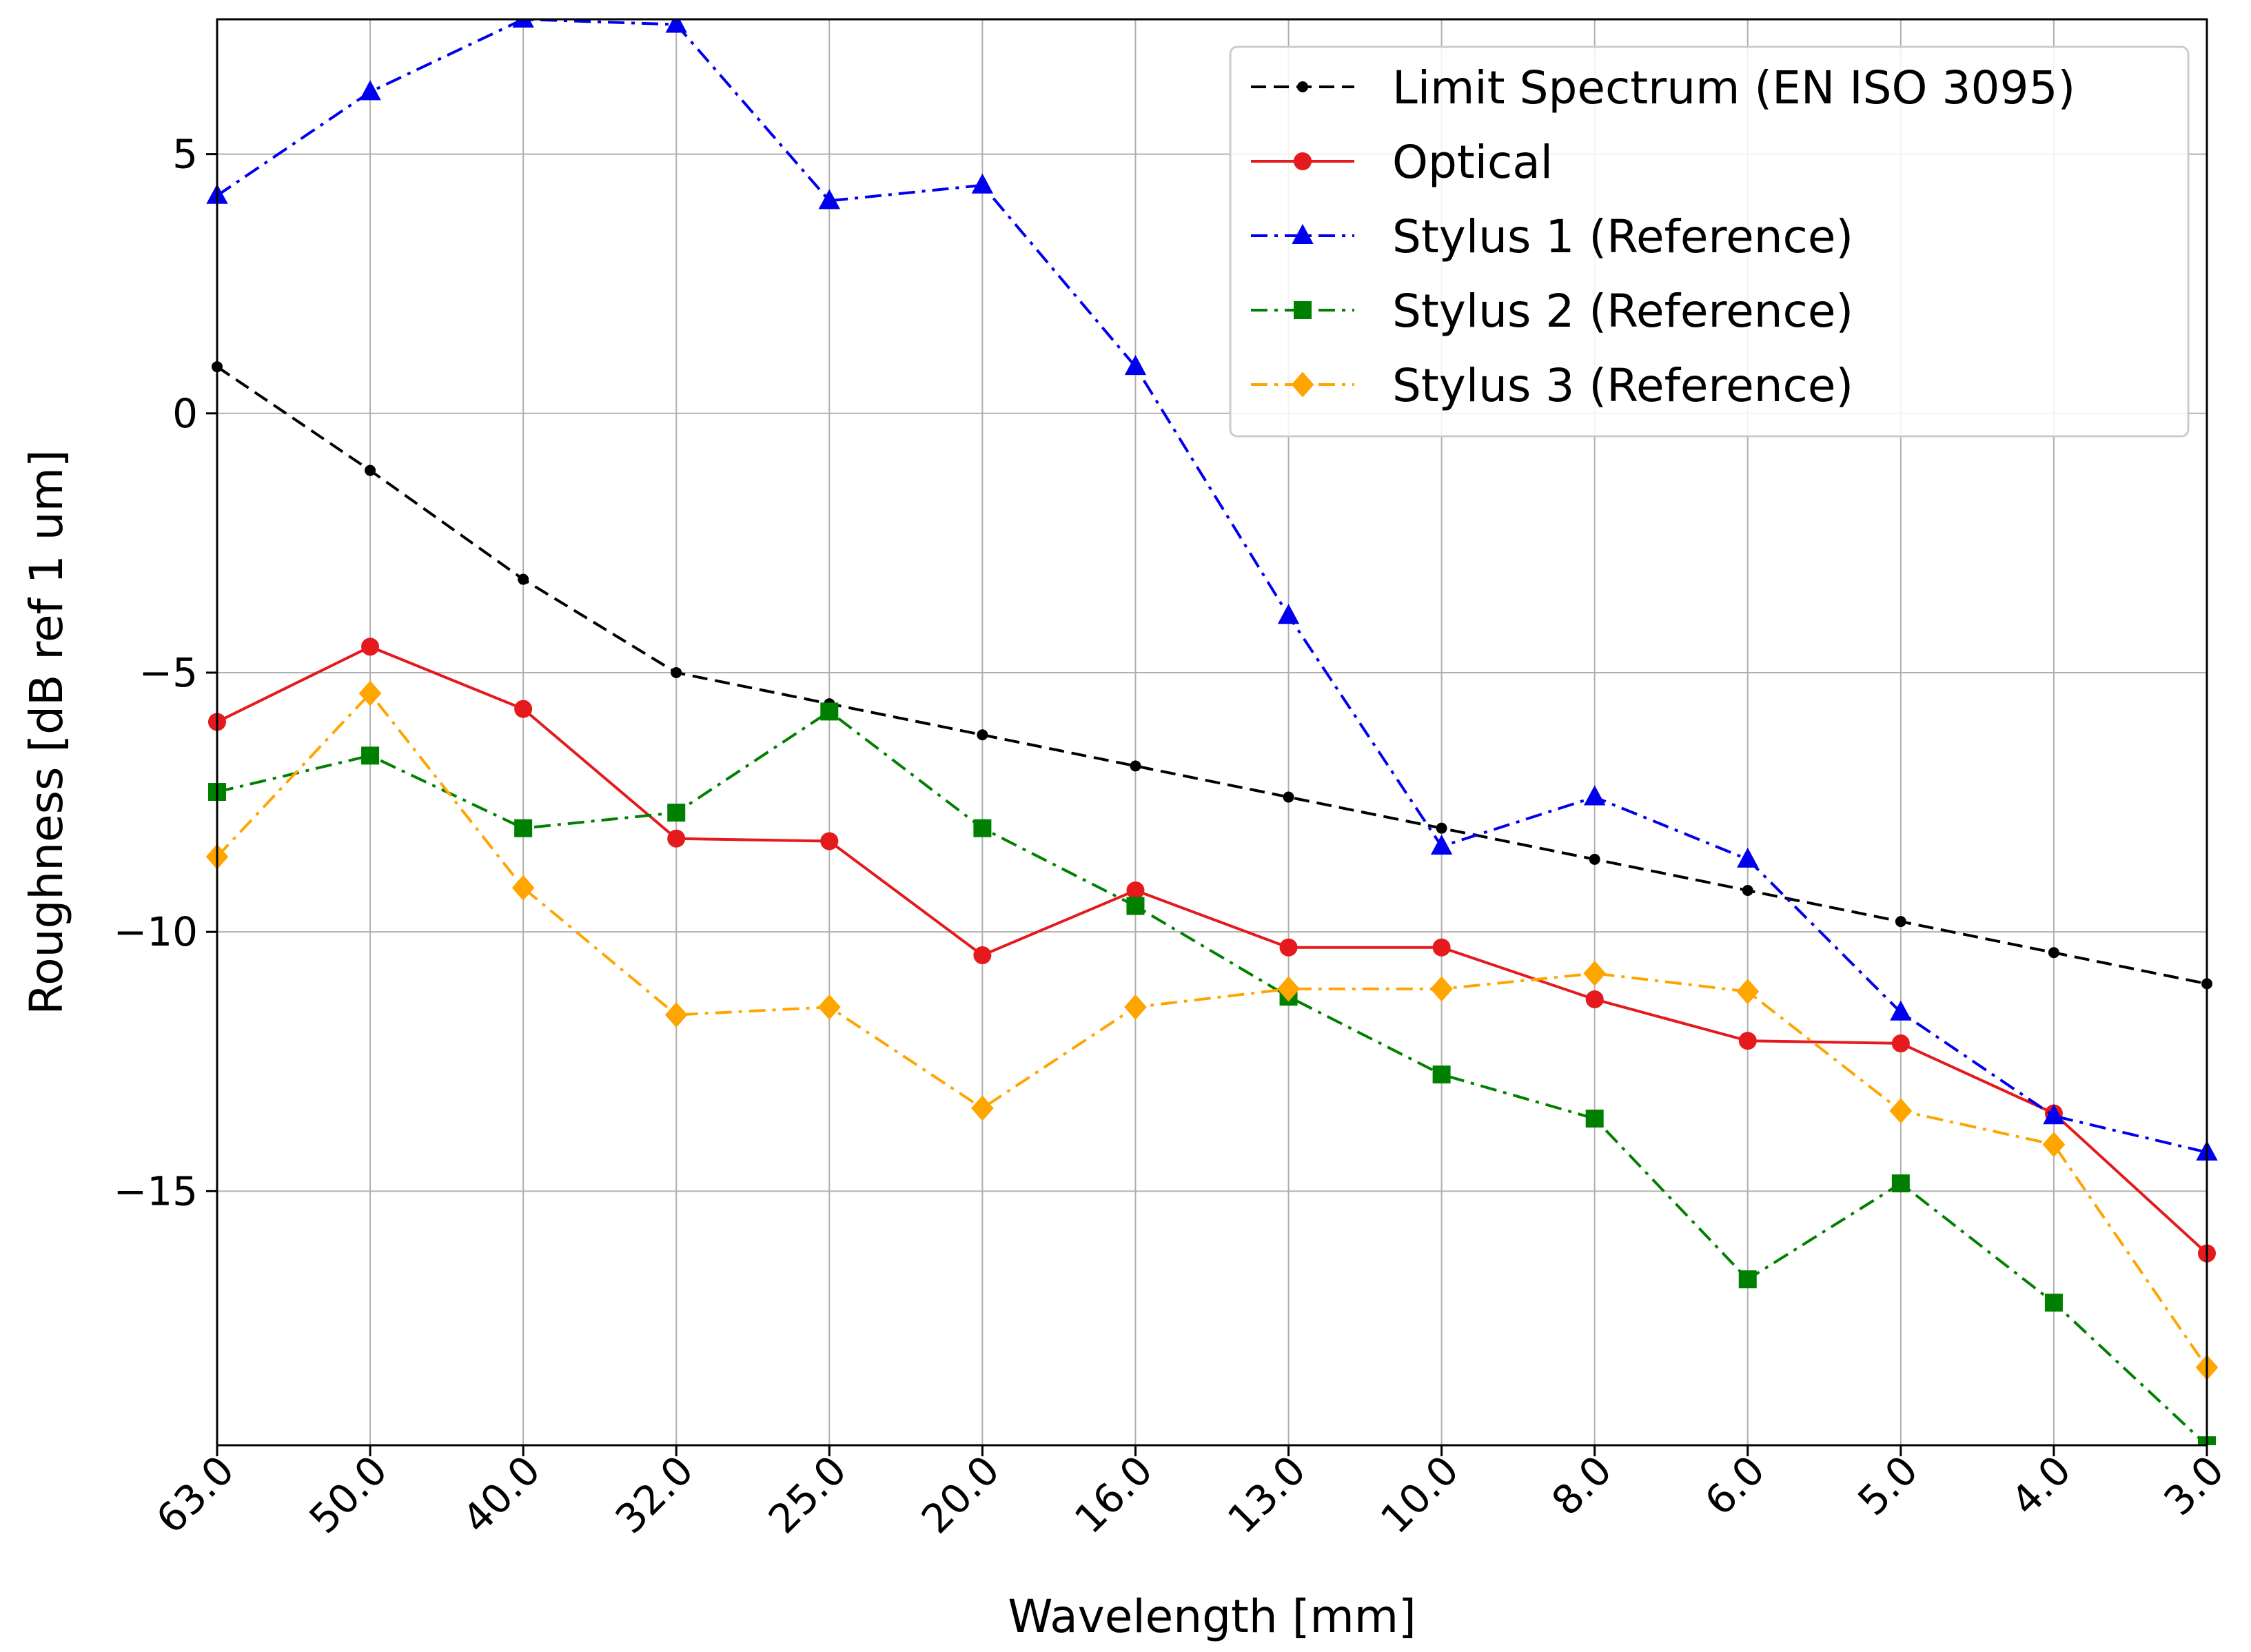  Describe the element at coordinates (1623, 386) in the screenshot. I see `legend-label: Stylus 3 (Reference)` at that location.